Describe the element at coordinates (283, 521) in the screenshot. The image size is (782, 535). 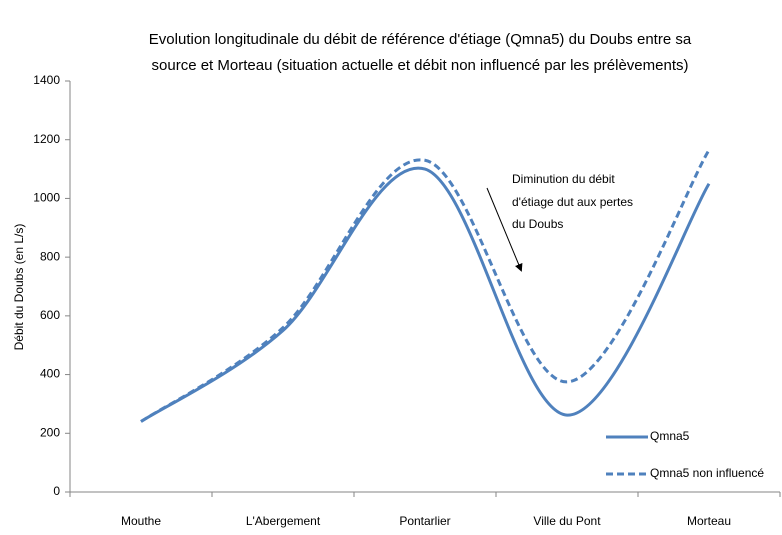
I see `x-tick-label: L'Abergement` at that location.